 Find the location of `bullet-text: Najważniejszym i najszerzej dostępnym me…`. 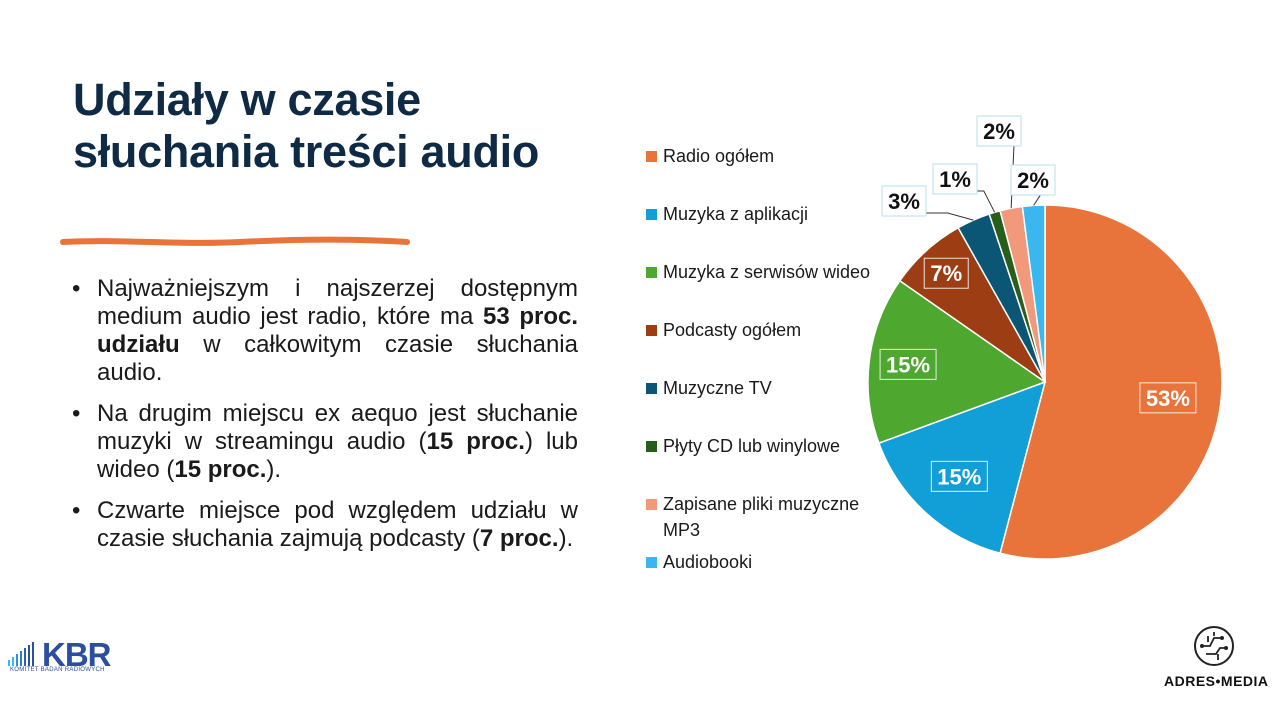

bullet-text: Najważniejszym i najszerzej dostępnym me… is located at coordinates (337, 302).